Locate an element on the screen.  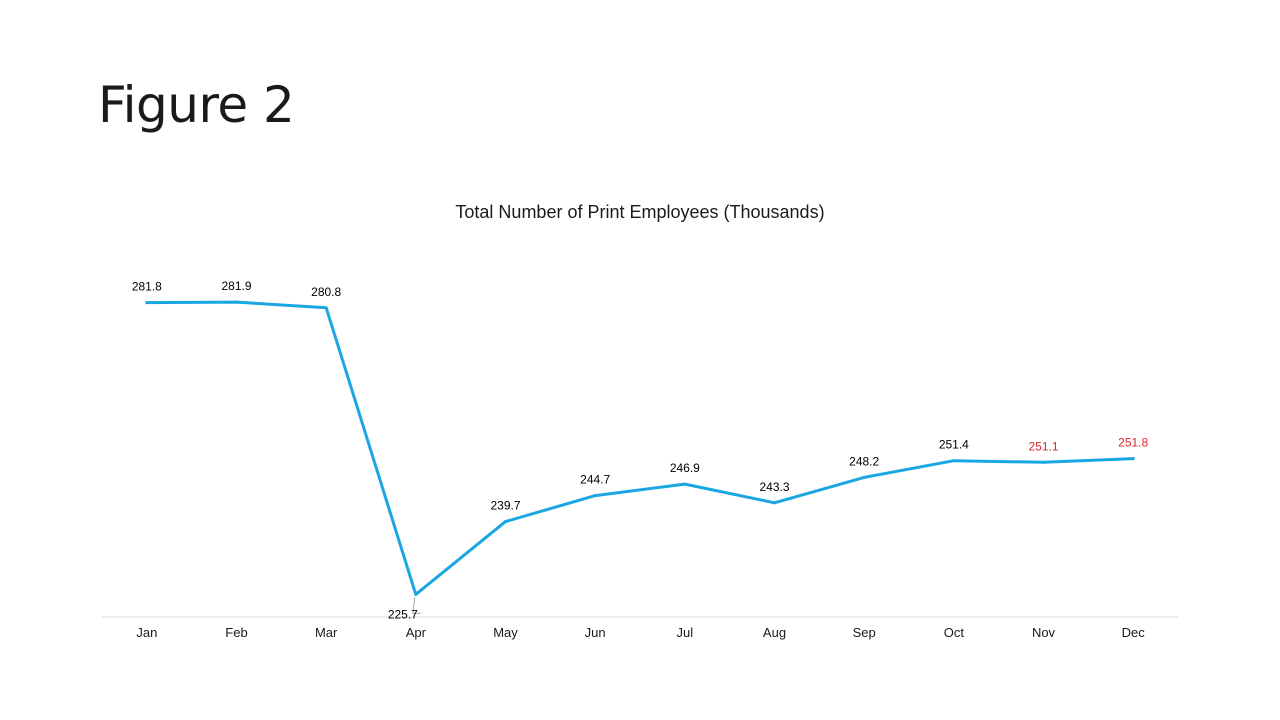
data-label-may: 239.7 is located at coordinates (505, 506).